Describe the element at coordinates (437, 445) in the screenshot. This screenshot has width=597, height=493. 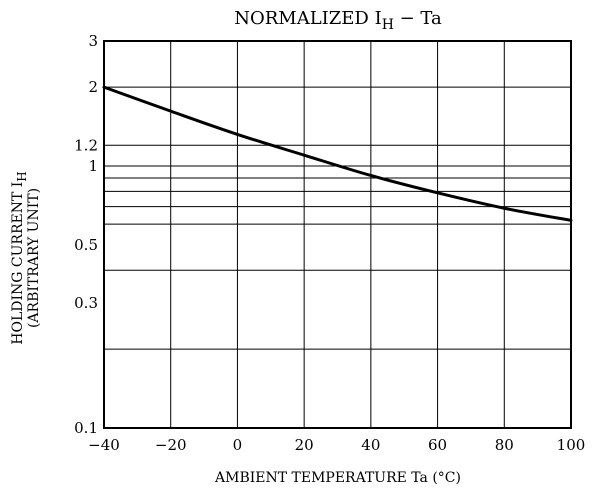
I see `x-tick-label: 60` at that location.